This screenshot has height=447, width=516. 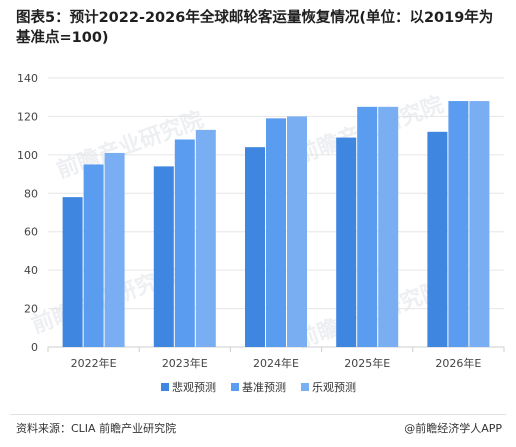 I want to click on x-tick-label: 2025年E, so click(x=367, y=363).